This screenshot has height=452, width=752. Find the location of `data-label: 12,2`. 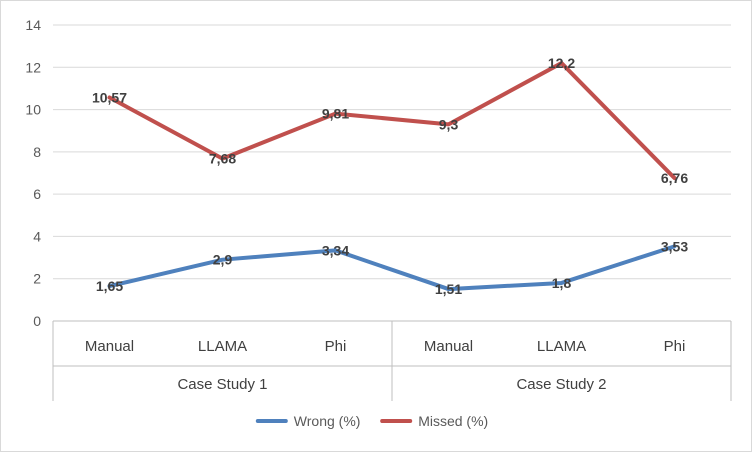

data-label: 12,2 is located at coordinates (561, 63).